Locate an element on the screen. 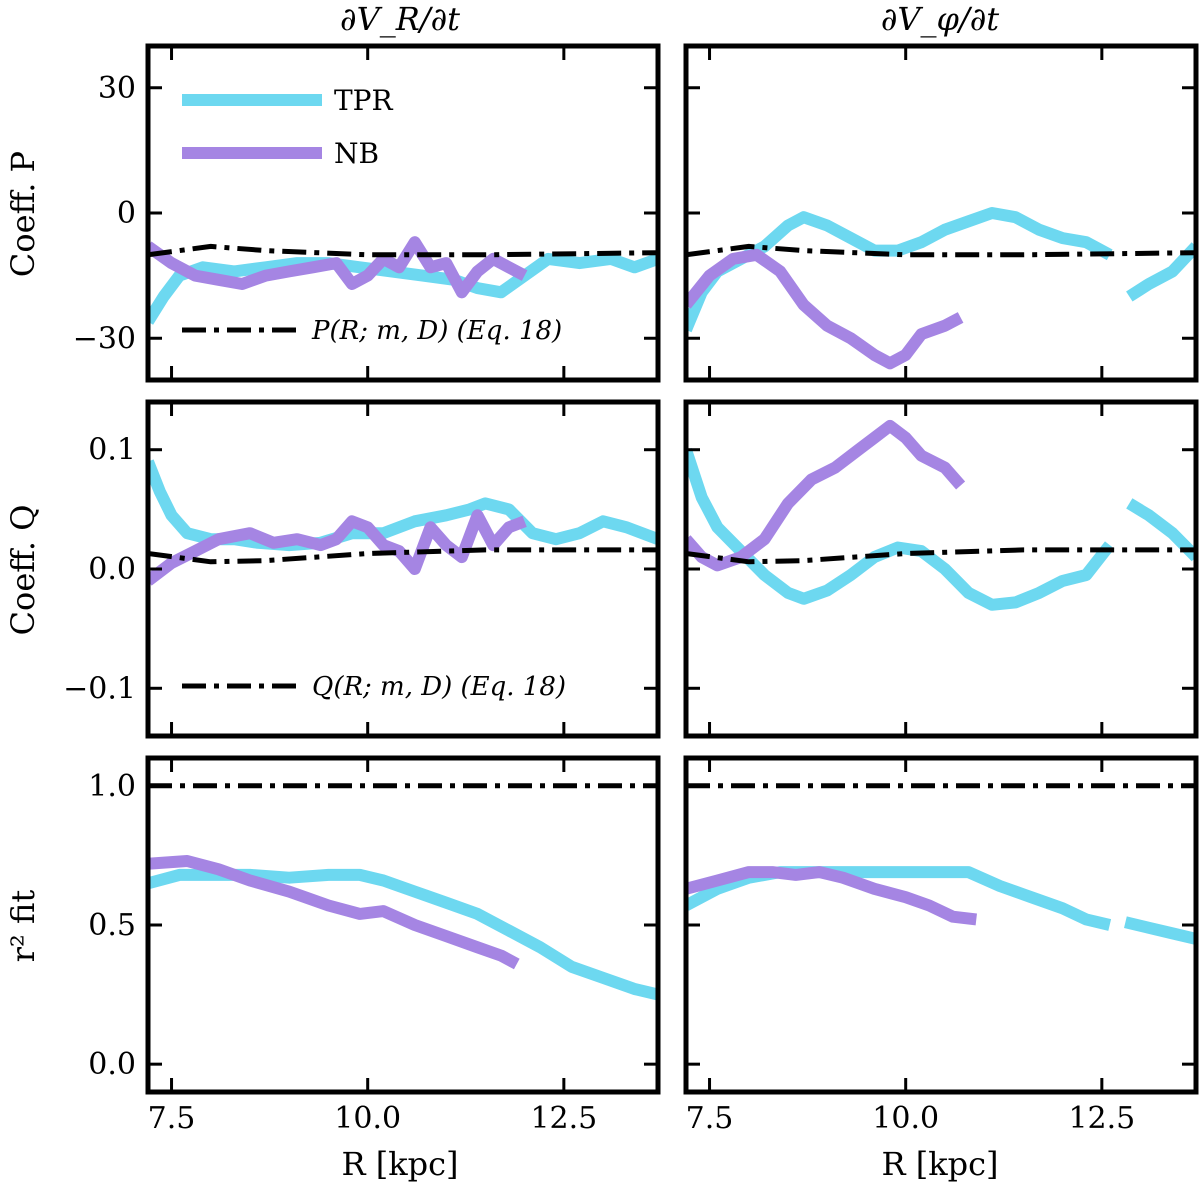  legend-p-model-label: P(R; m, D) (Eq. 18) is located at coordinates (436, 331).